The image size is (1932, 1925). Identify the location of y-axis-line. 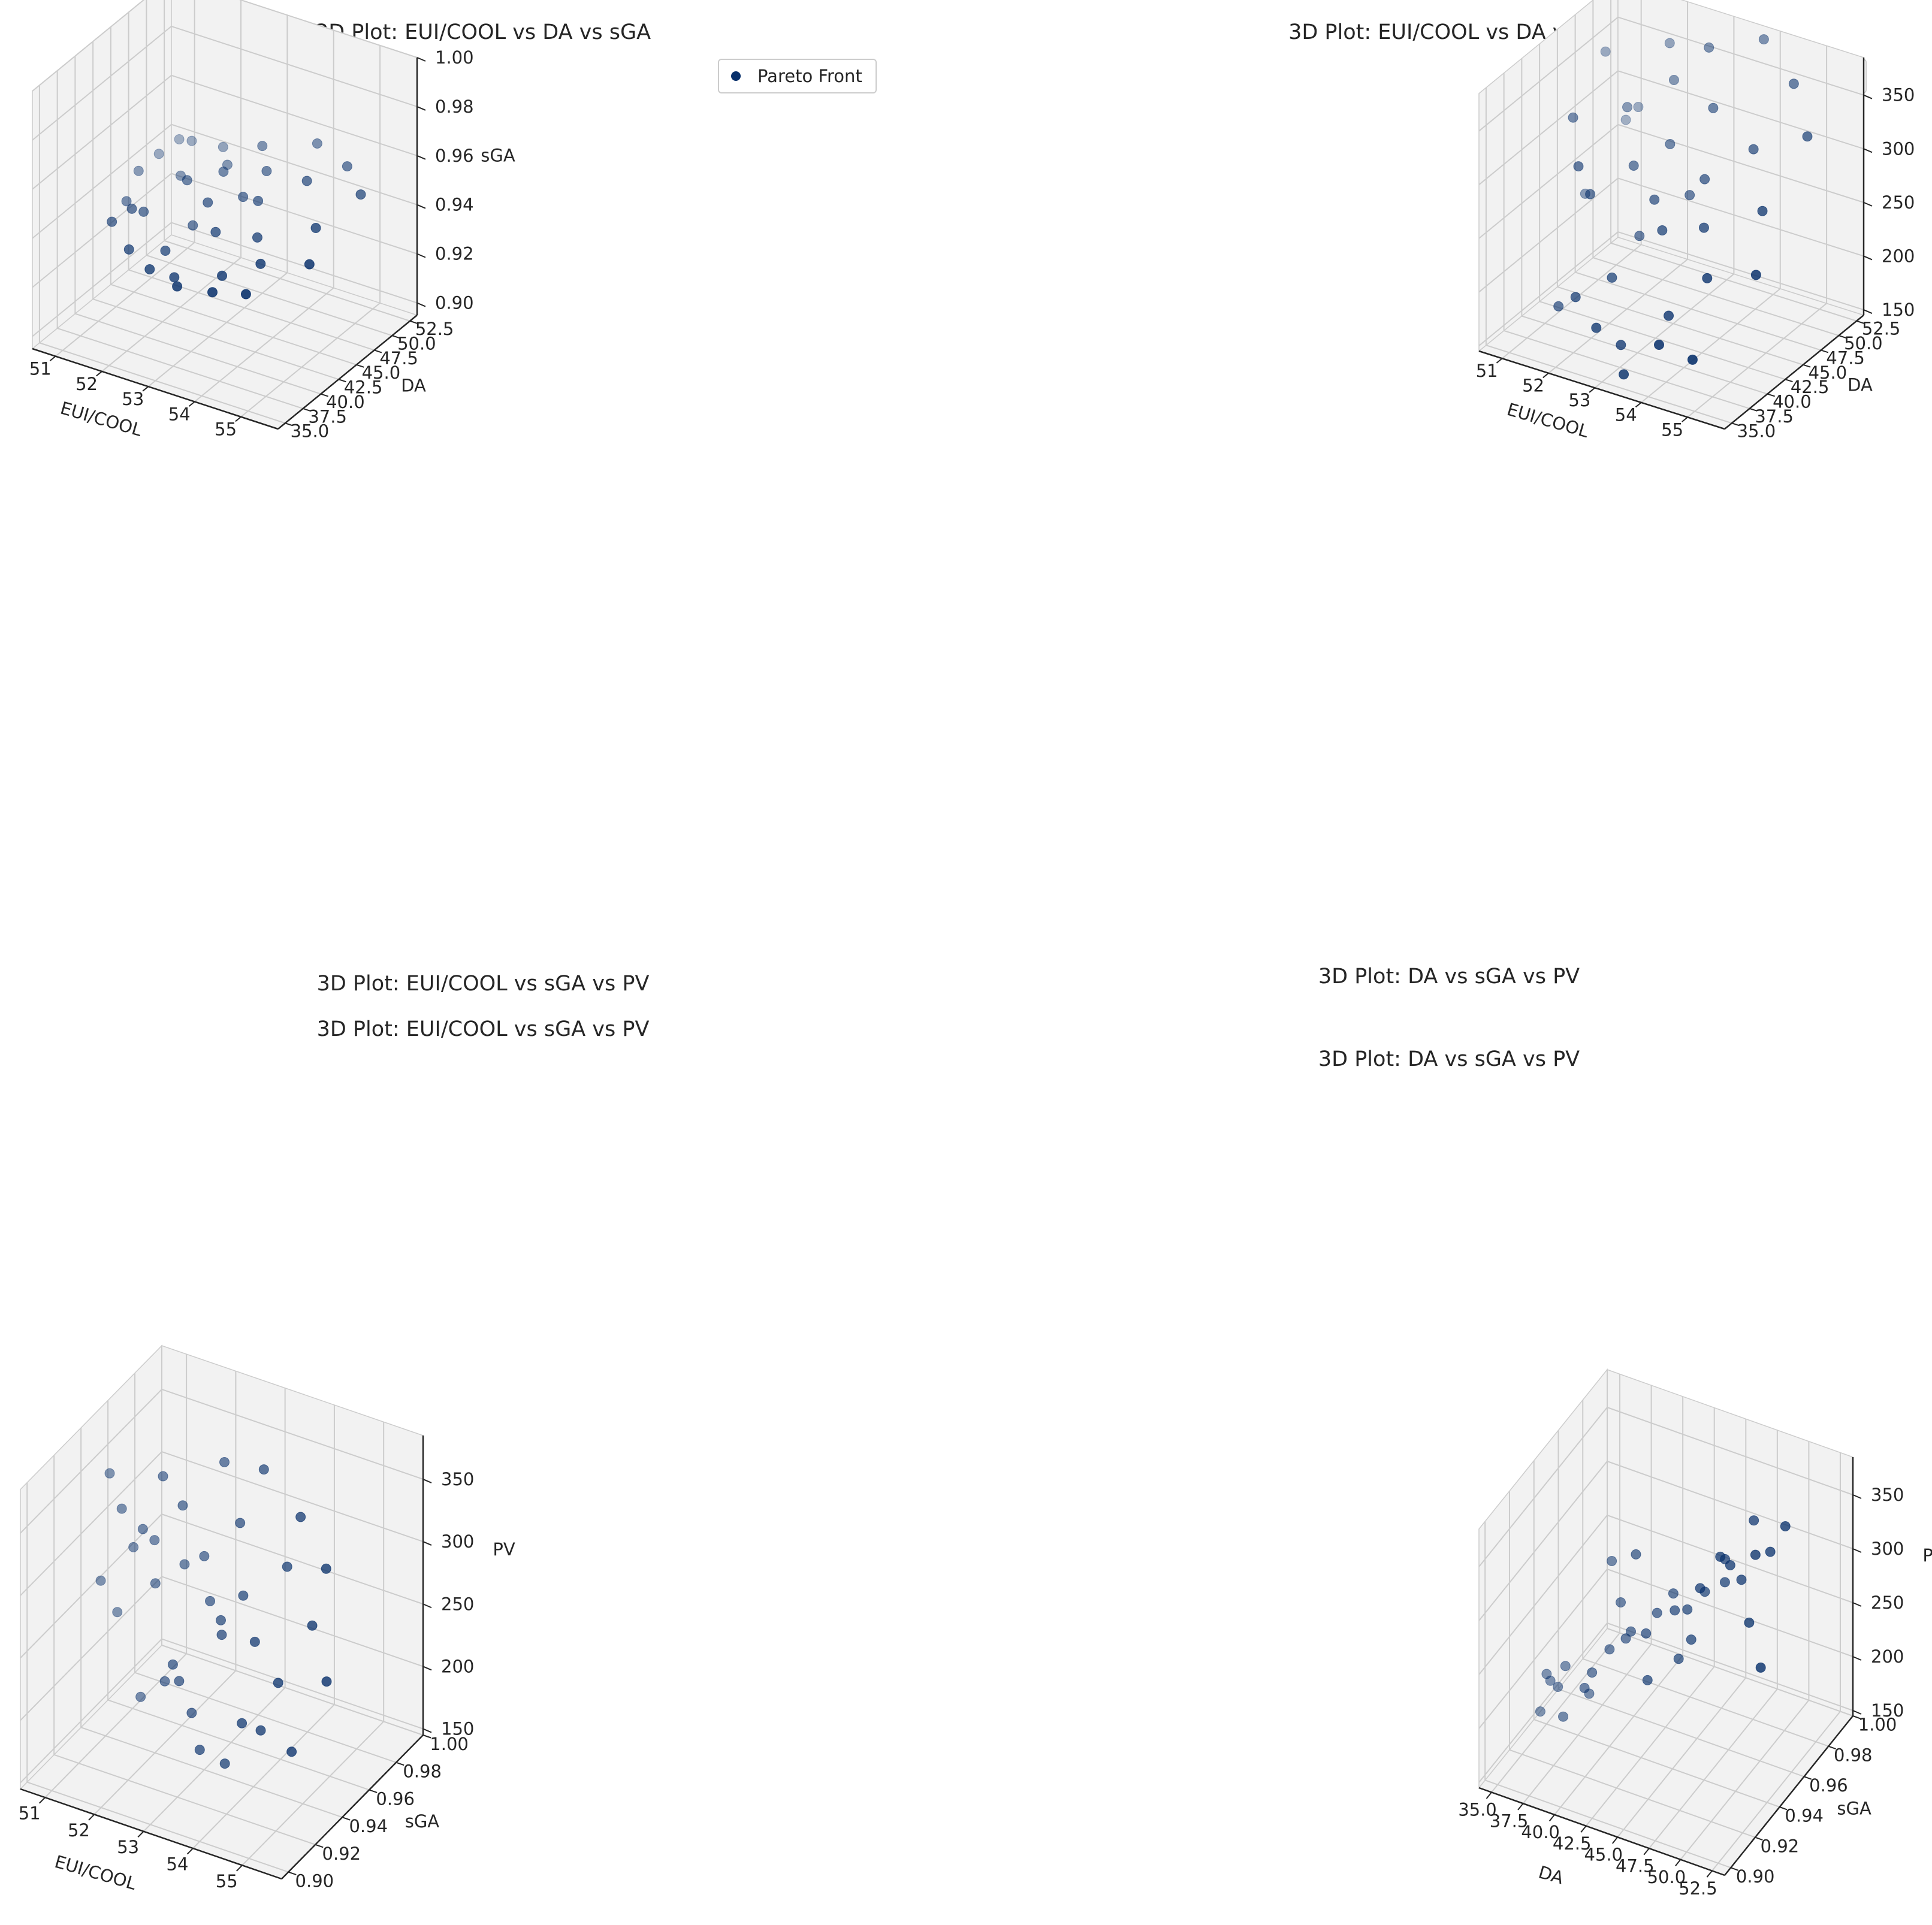
(352, 1807).